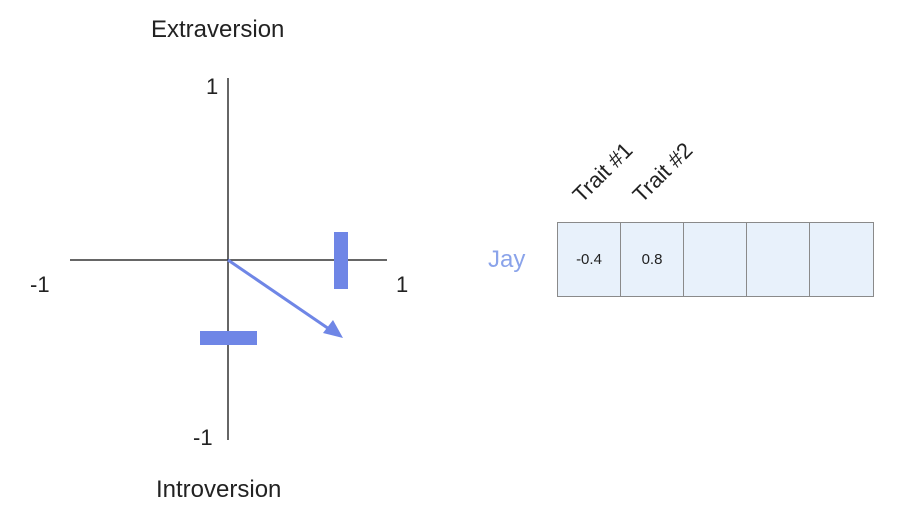 Image resolution: width=903 pixels, height=532 pixels. Describe the element at coordinates (341, 260) in the screenshot. I see `trait2-marker` at that location.